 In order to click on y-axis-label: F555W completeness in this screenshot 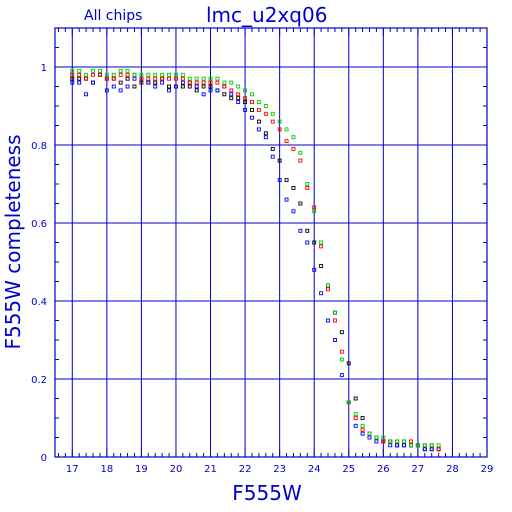, I will do `click(13, 241)`.